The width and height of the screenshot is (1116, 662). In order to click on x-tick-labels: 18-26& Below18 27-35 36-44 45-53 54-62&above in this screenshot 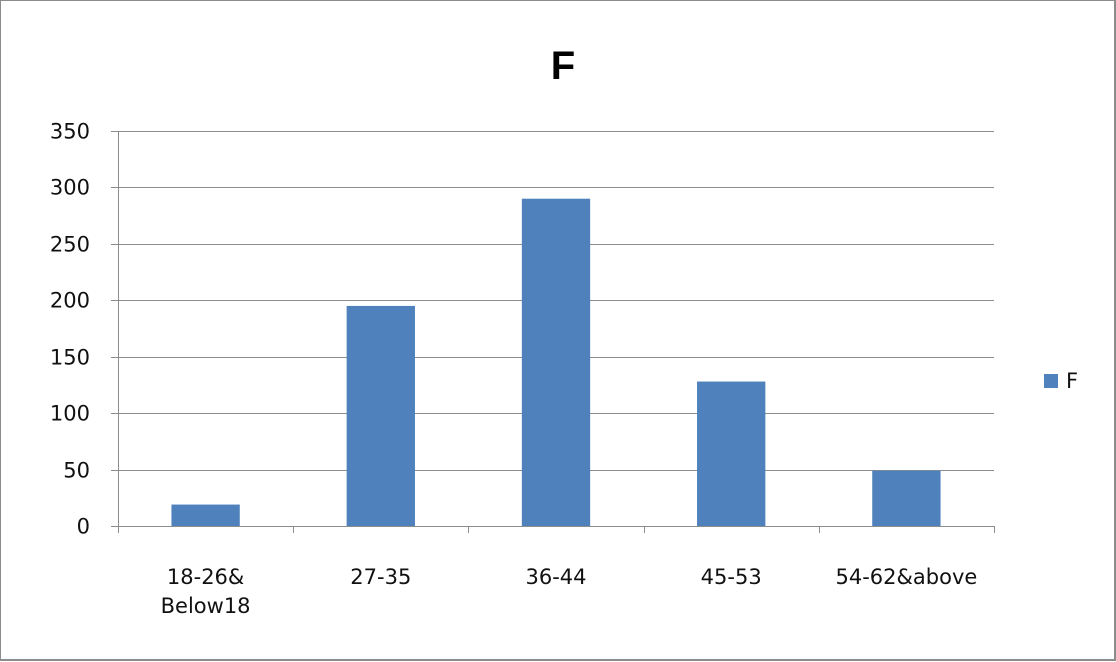, I will do `click(569, 591)`.